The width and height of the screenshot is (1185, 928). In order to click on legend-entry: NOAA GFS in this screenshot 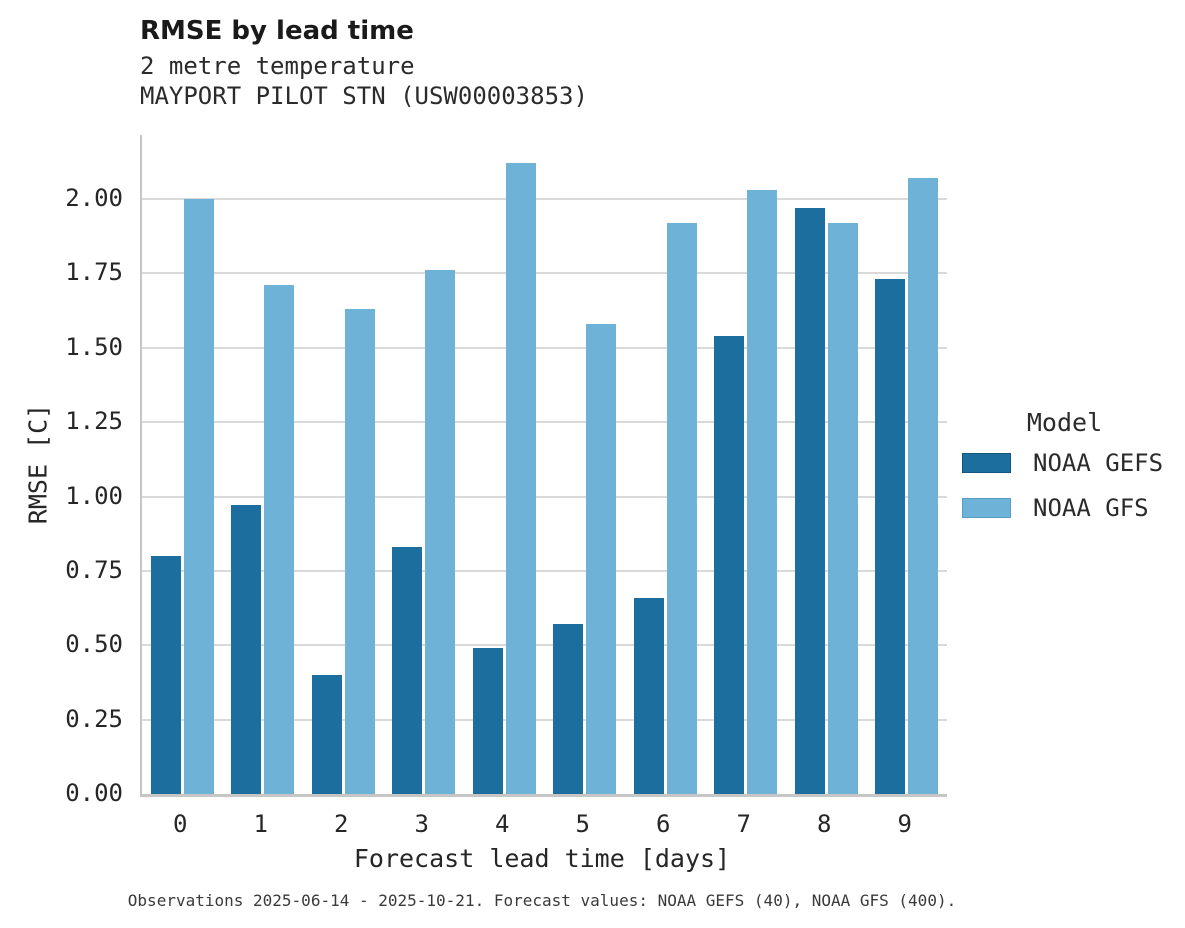, I will do `click(1064, 508)`.